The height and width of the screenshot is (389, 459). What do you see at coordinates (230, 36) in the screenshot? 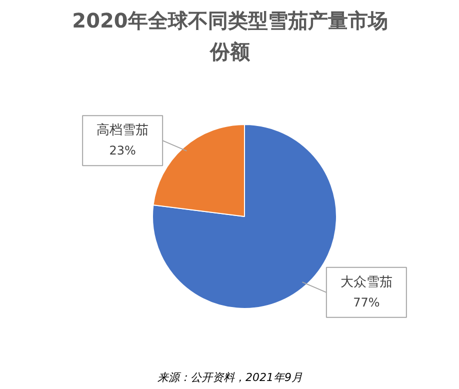
I see `chart-title: 2020年全球不同类型雪茄产量市场份额` at bounding box center [230, 36].